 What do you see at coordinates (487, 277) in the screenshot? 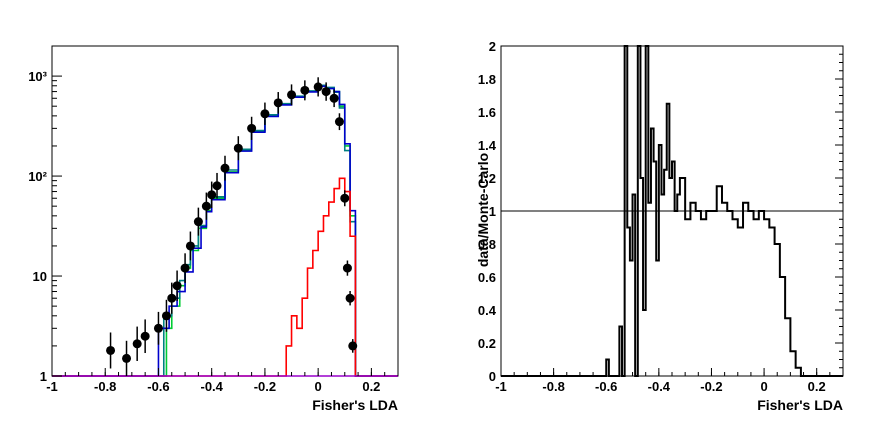
I see `y-tick-label: 0.6` at bounding box center [487, 277].